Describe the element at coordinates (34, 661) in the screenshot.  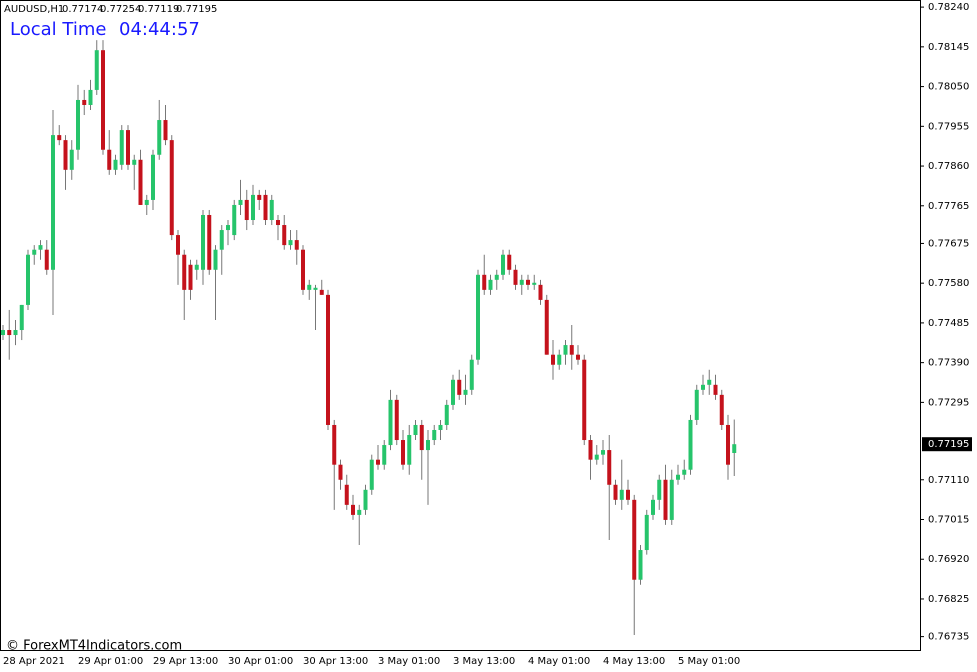
I see `x-tick-label: 28 Apr 2021` at that location.